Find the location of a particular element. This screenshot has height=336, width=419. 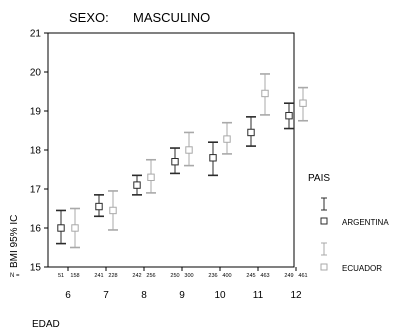

x-axis: 6 7 8 9 10 11 12 is located at coordinates (183, 284).